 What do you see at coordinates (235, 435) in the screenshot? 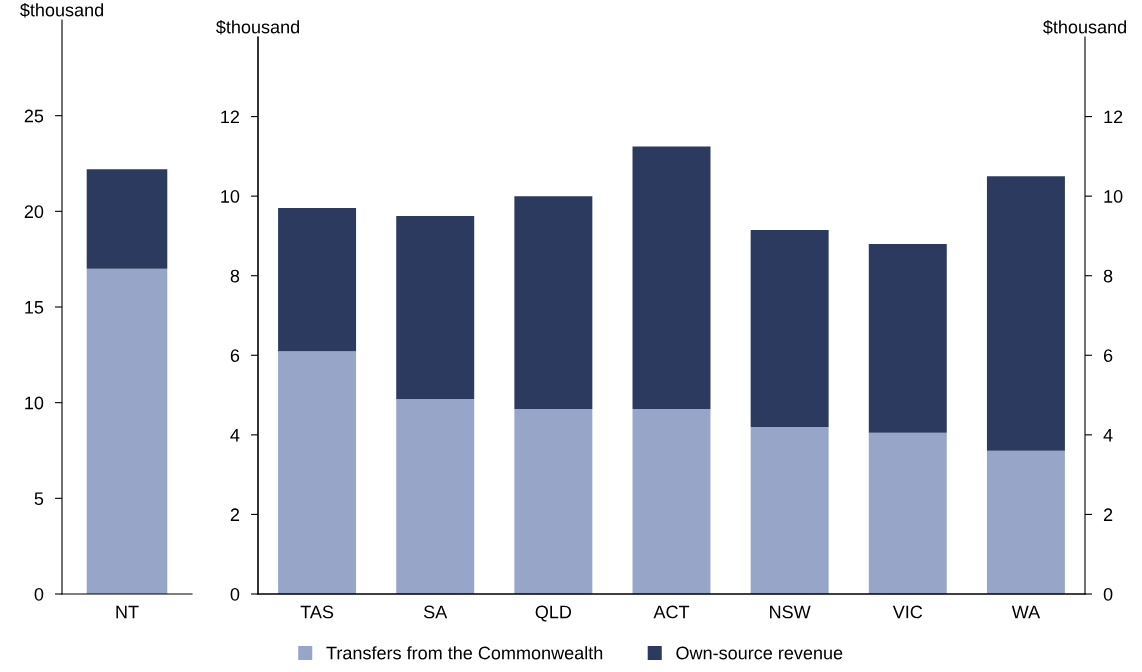
I see `y-tick-label: 4` at bounding box center [235, 435].